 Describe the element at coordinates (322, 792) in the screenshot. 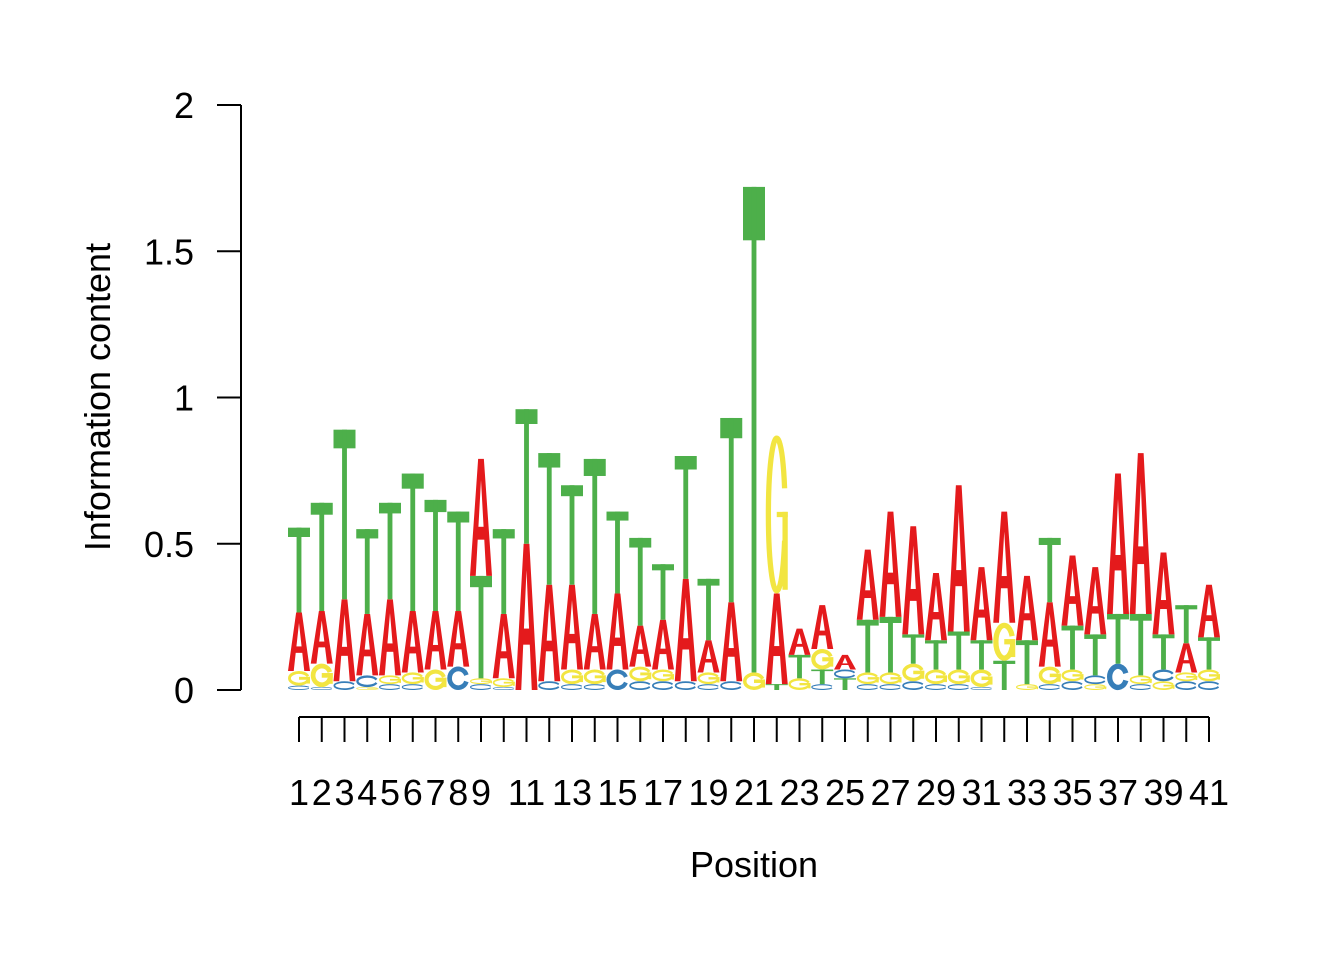

I see `x-tick-label: 2` at that location.